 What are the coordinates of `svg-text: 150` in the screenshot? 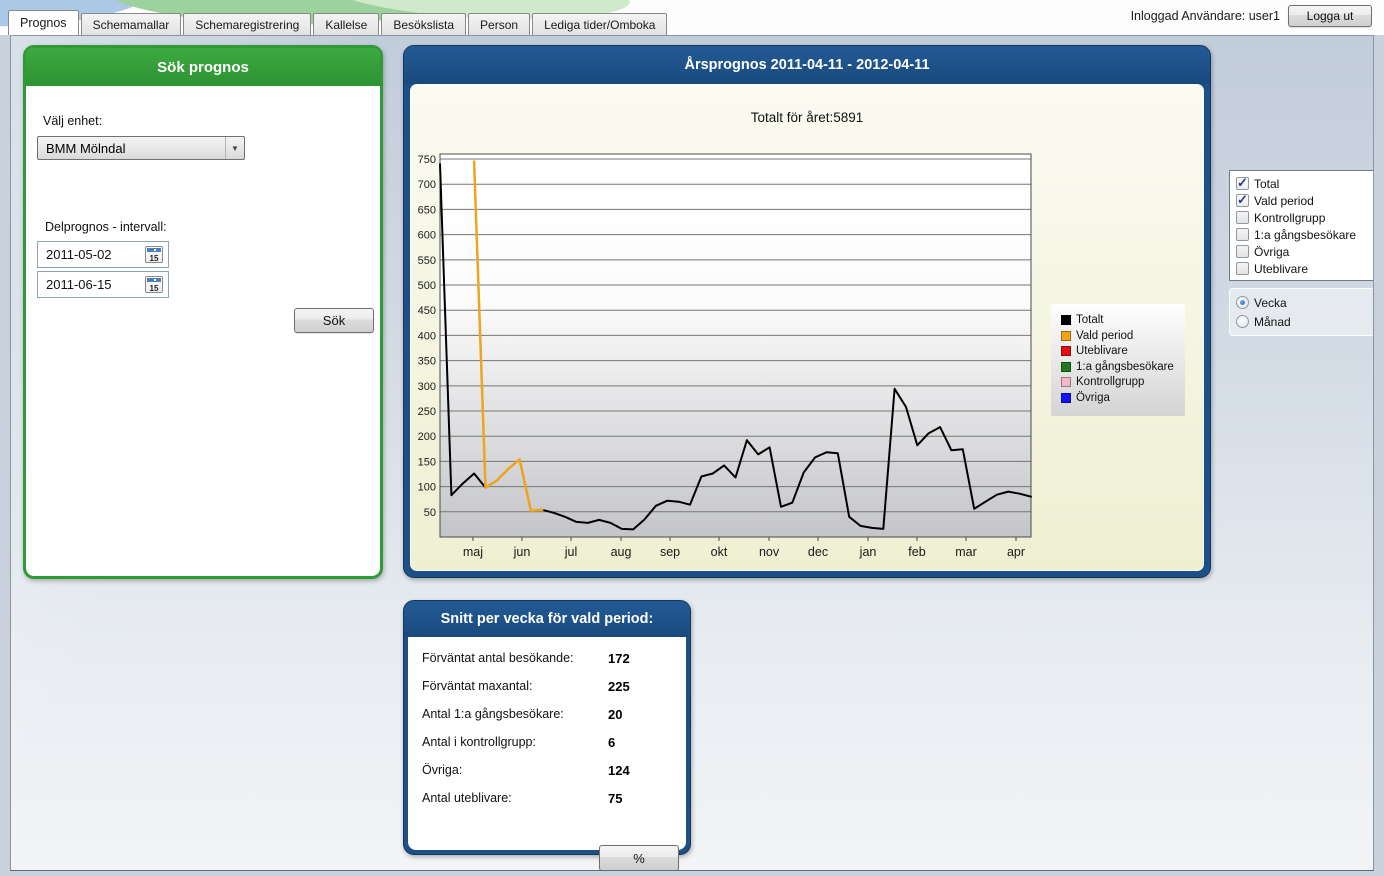 It's located at (427, 462).